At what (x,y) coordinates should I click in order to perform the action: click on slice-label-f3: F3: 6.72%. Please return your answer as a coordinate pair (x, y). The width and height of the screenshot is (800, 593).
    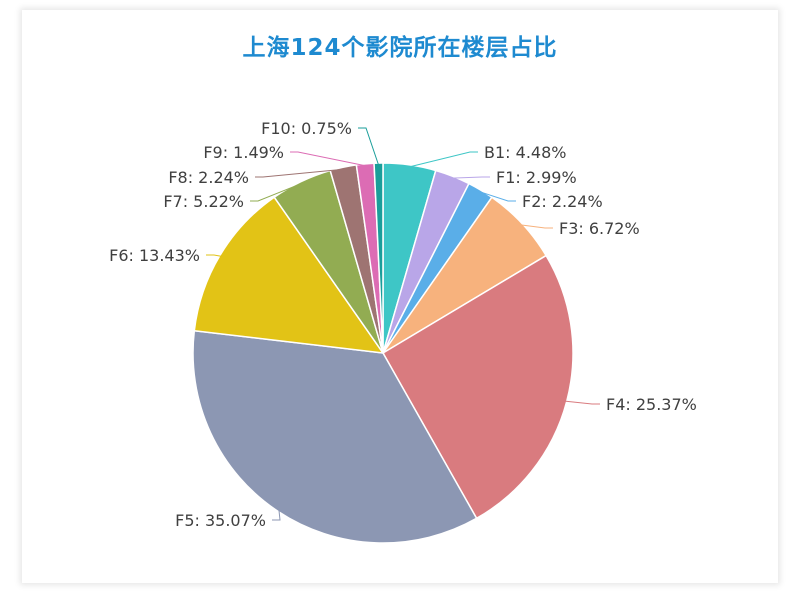
    Looking at the image, I should click on (599, 228).